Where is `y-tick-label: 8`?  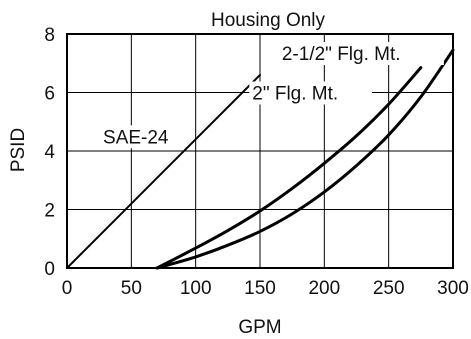 y-tick-label: 8 is located at coordinates (49, 35).